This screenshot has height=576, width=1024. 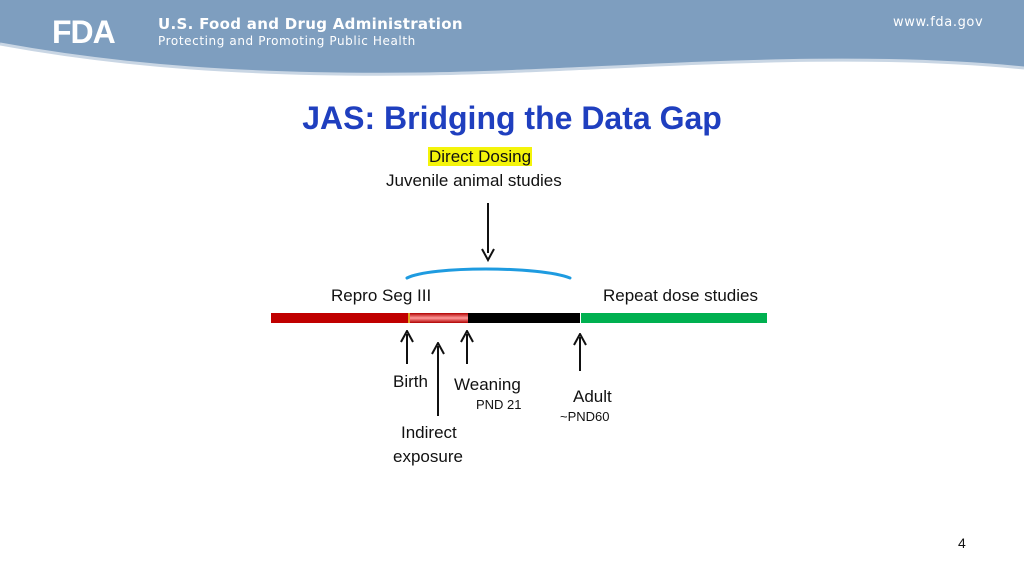 I want to click on juvenile-timeline-segment, so click(x=524, y=318).